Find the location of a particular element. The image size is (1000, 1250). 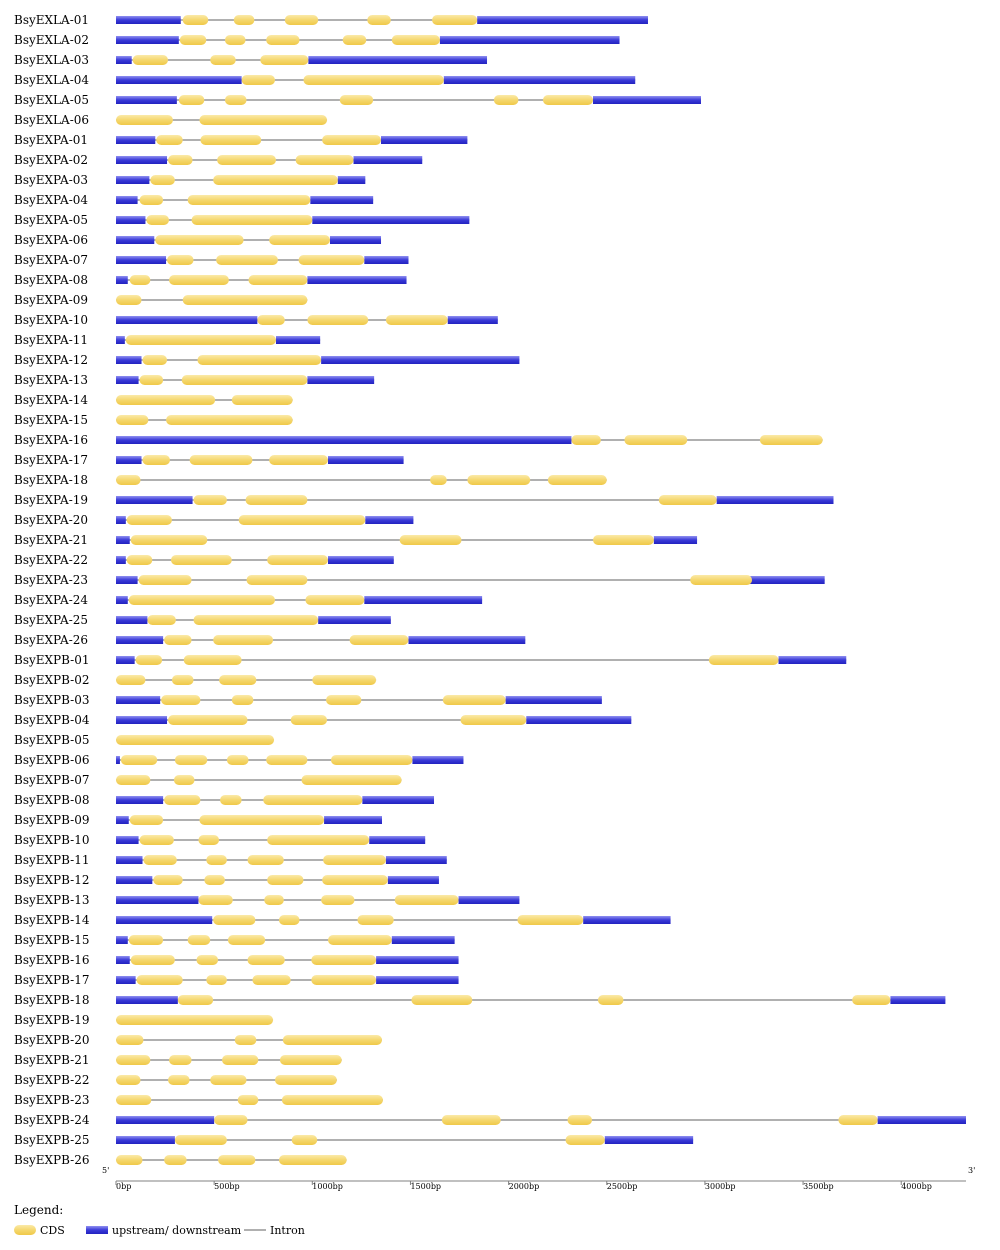

gene-name-label: BsyEXPB-15 is located at coordinates (52, 940).